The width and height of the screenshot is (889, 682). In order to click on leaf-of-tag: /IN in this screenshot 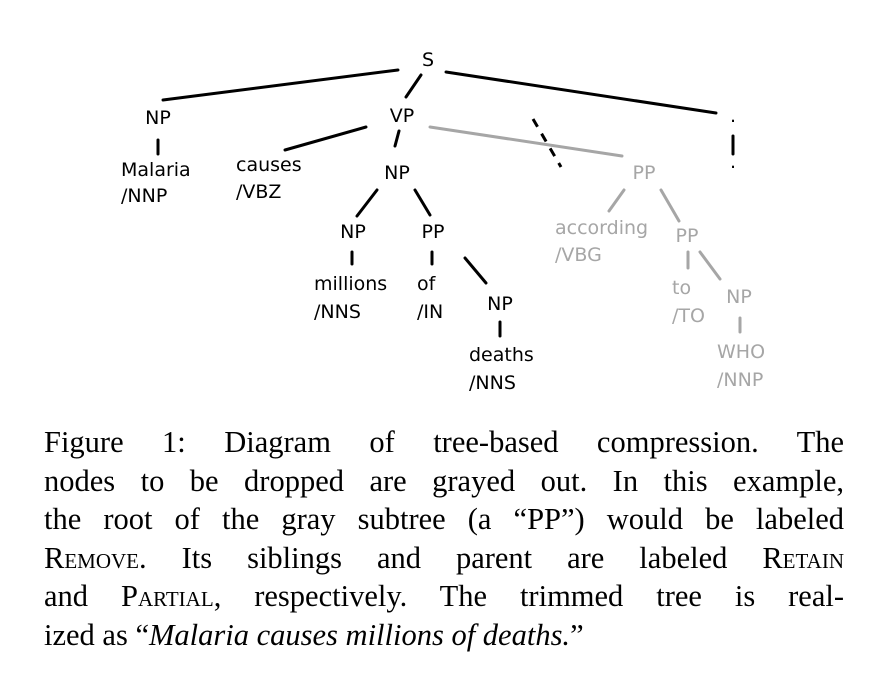, I will do `click(430, 312)`.